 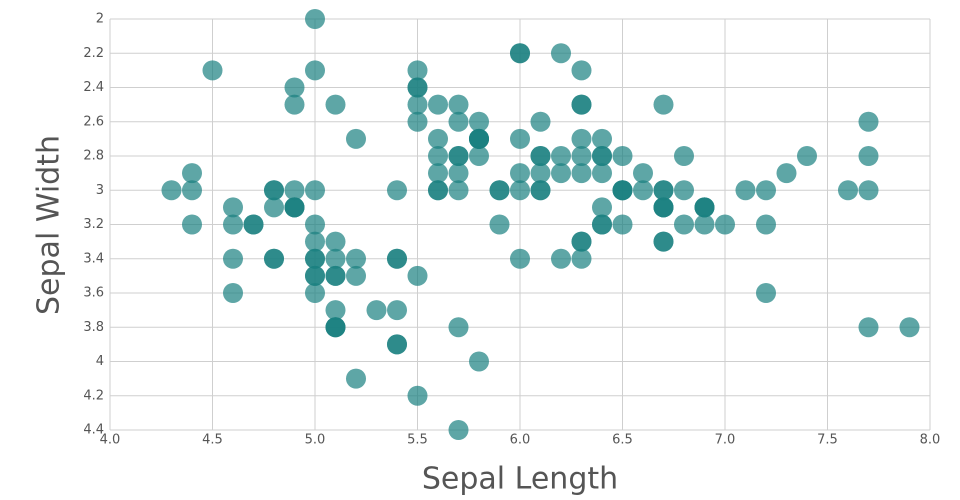 I want to click on y-tick-label: 3.8, so click(x=93, y=327).